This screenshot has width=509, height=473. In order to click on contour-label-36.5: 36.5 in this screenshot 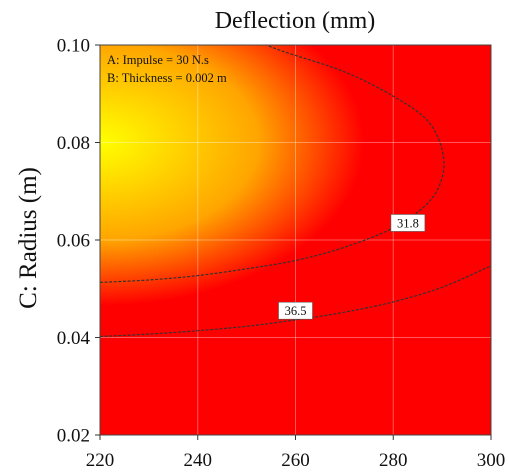, I will do `click(296, 311)`.